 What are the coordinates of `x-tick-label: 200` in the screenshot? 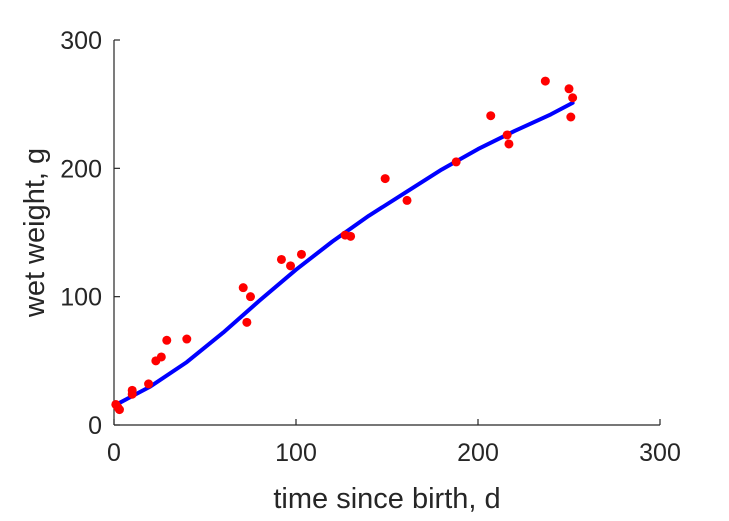 It's located at (478, 453).